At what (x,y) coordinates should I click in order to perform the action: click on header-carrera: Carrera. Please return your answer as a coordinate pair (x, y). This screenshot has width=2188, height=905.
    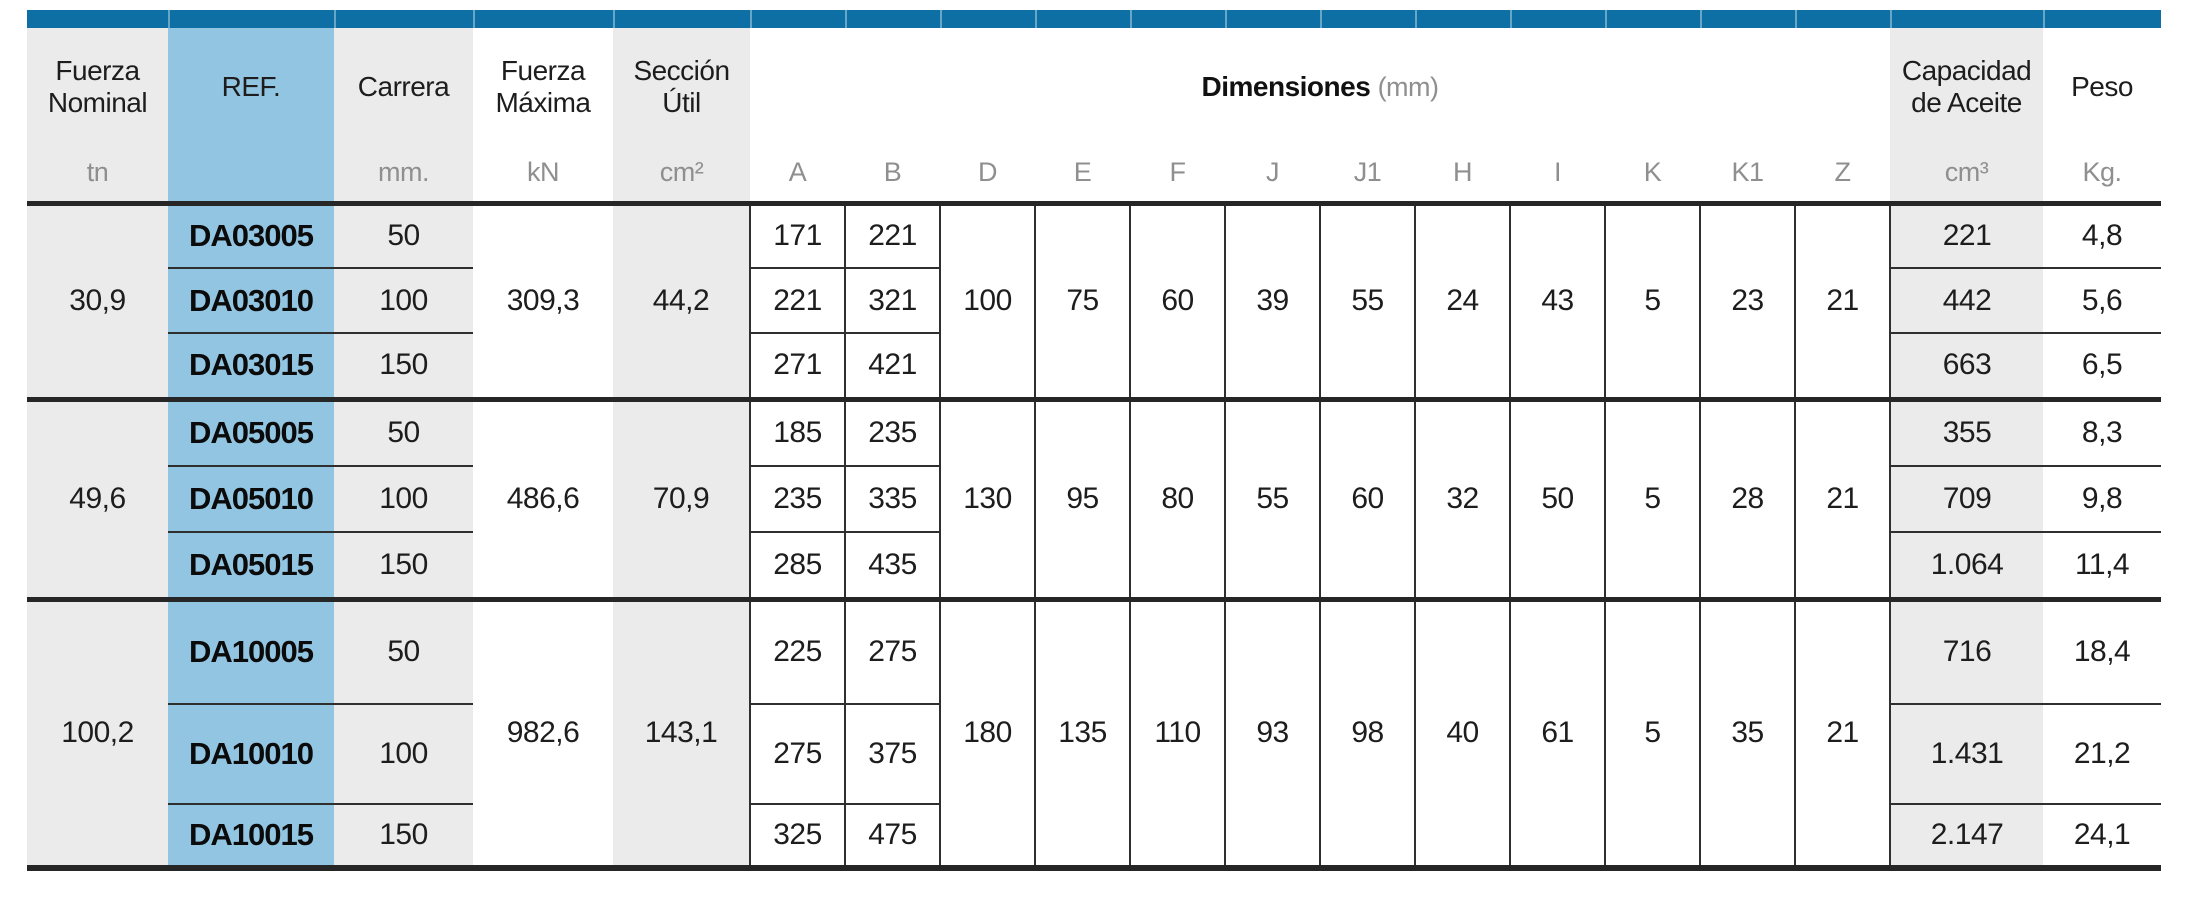
    Looking at the image, I should click on (403, 86).